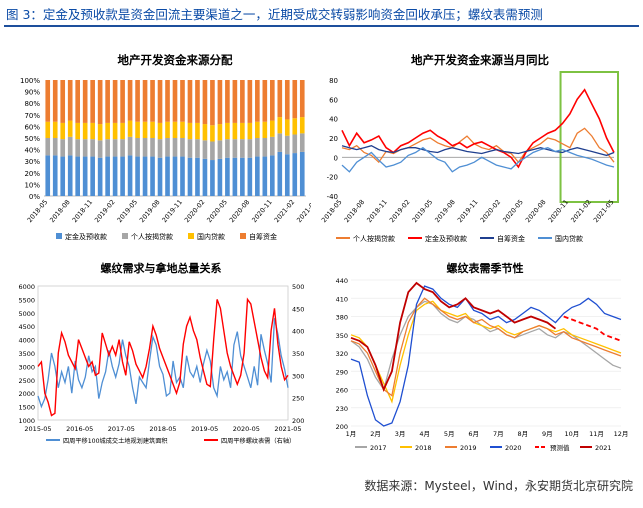  I want to click on y-tick-label: 350, so click(342, 336).